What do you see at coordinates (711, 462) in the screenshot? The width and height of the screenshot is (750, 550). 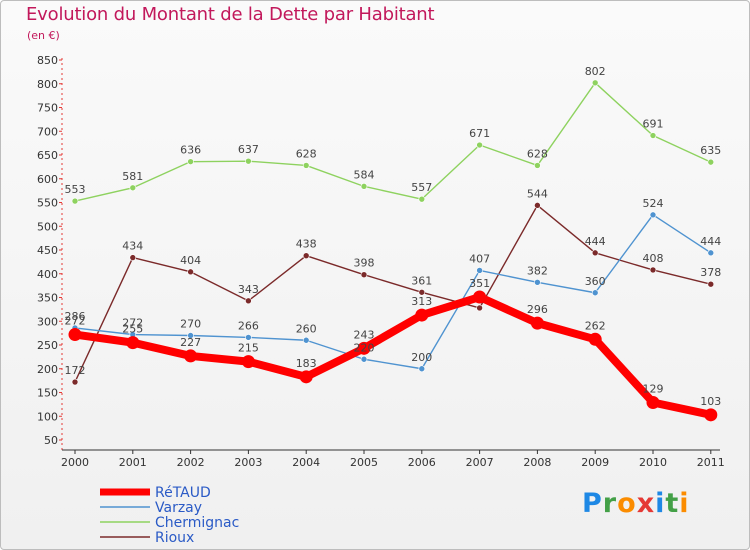 I see `x-tick-label: 2011` at bounding box center [711, 462].